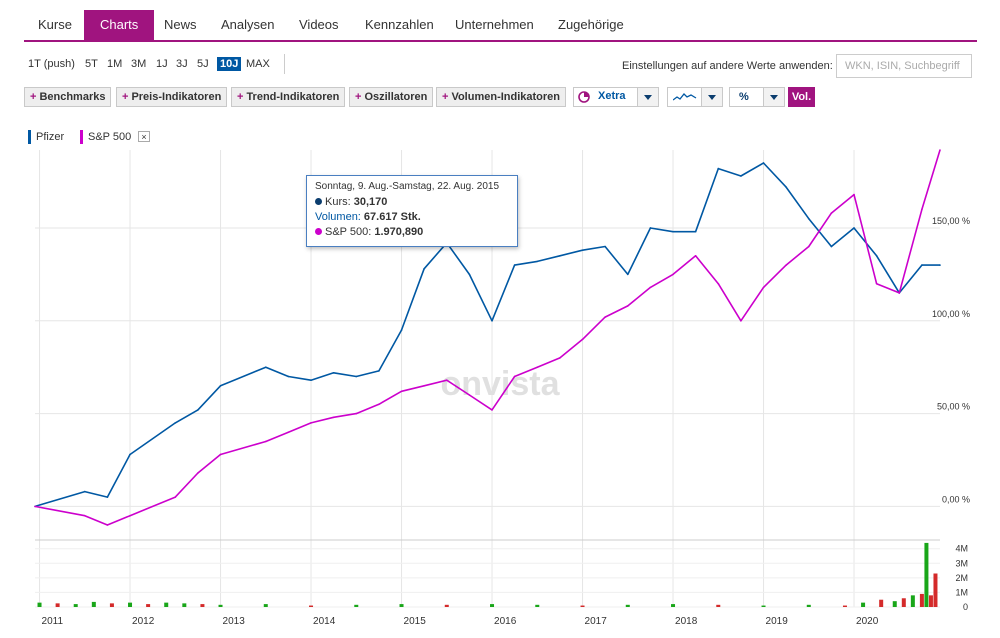 The height and width of the screenshot is (638, 1000). I want to click on range-10j: 10J, so click(229, 64).